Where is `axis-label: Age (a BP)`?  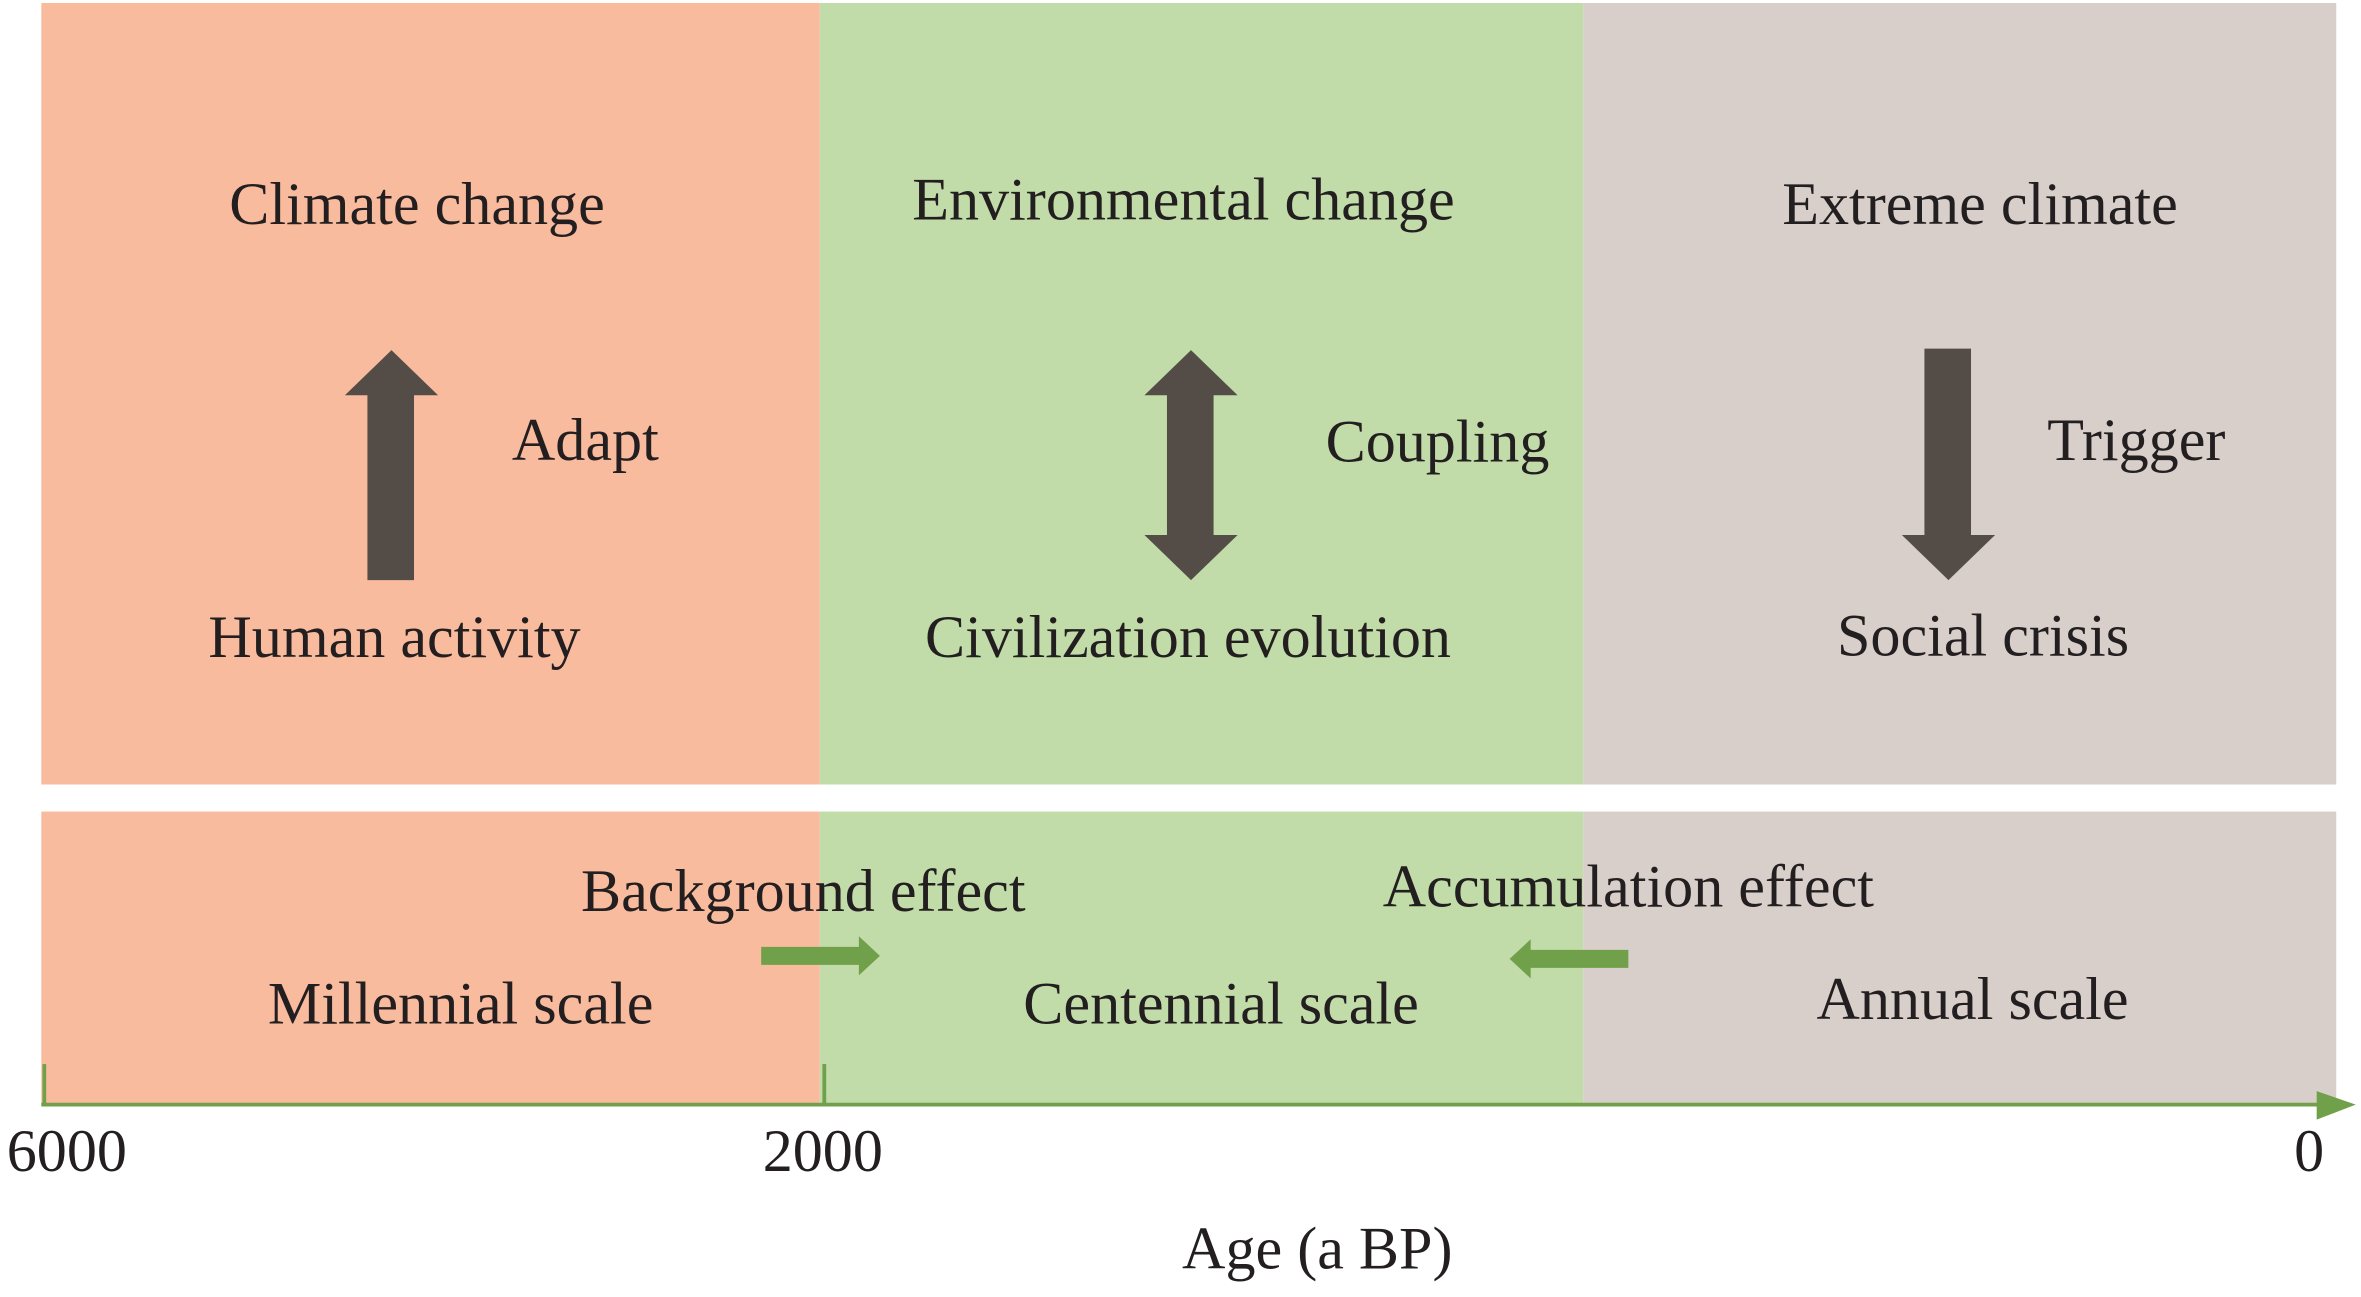
axis-label: Age (a BP) is located at coordinates (1317, 1249).